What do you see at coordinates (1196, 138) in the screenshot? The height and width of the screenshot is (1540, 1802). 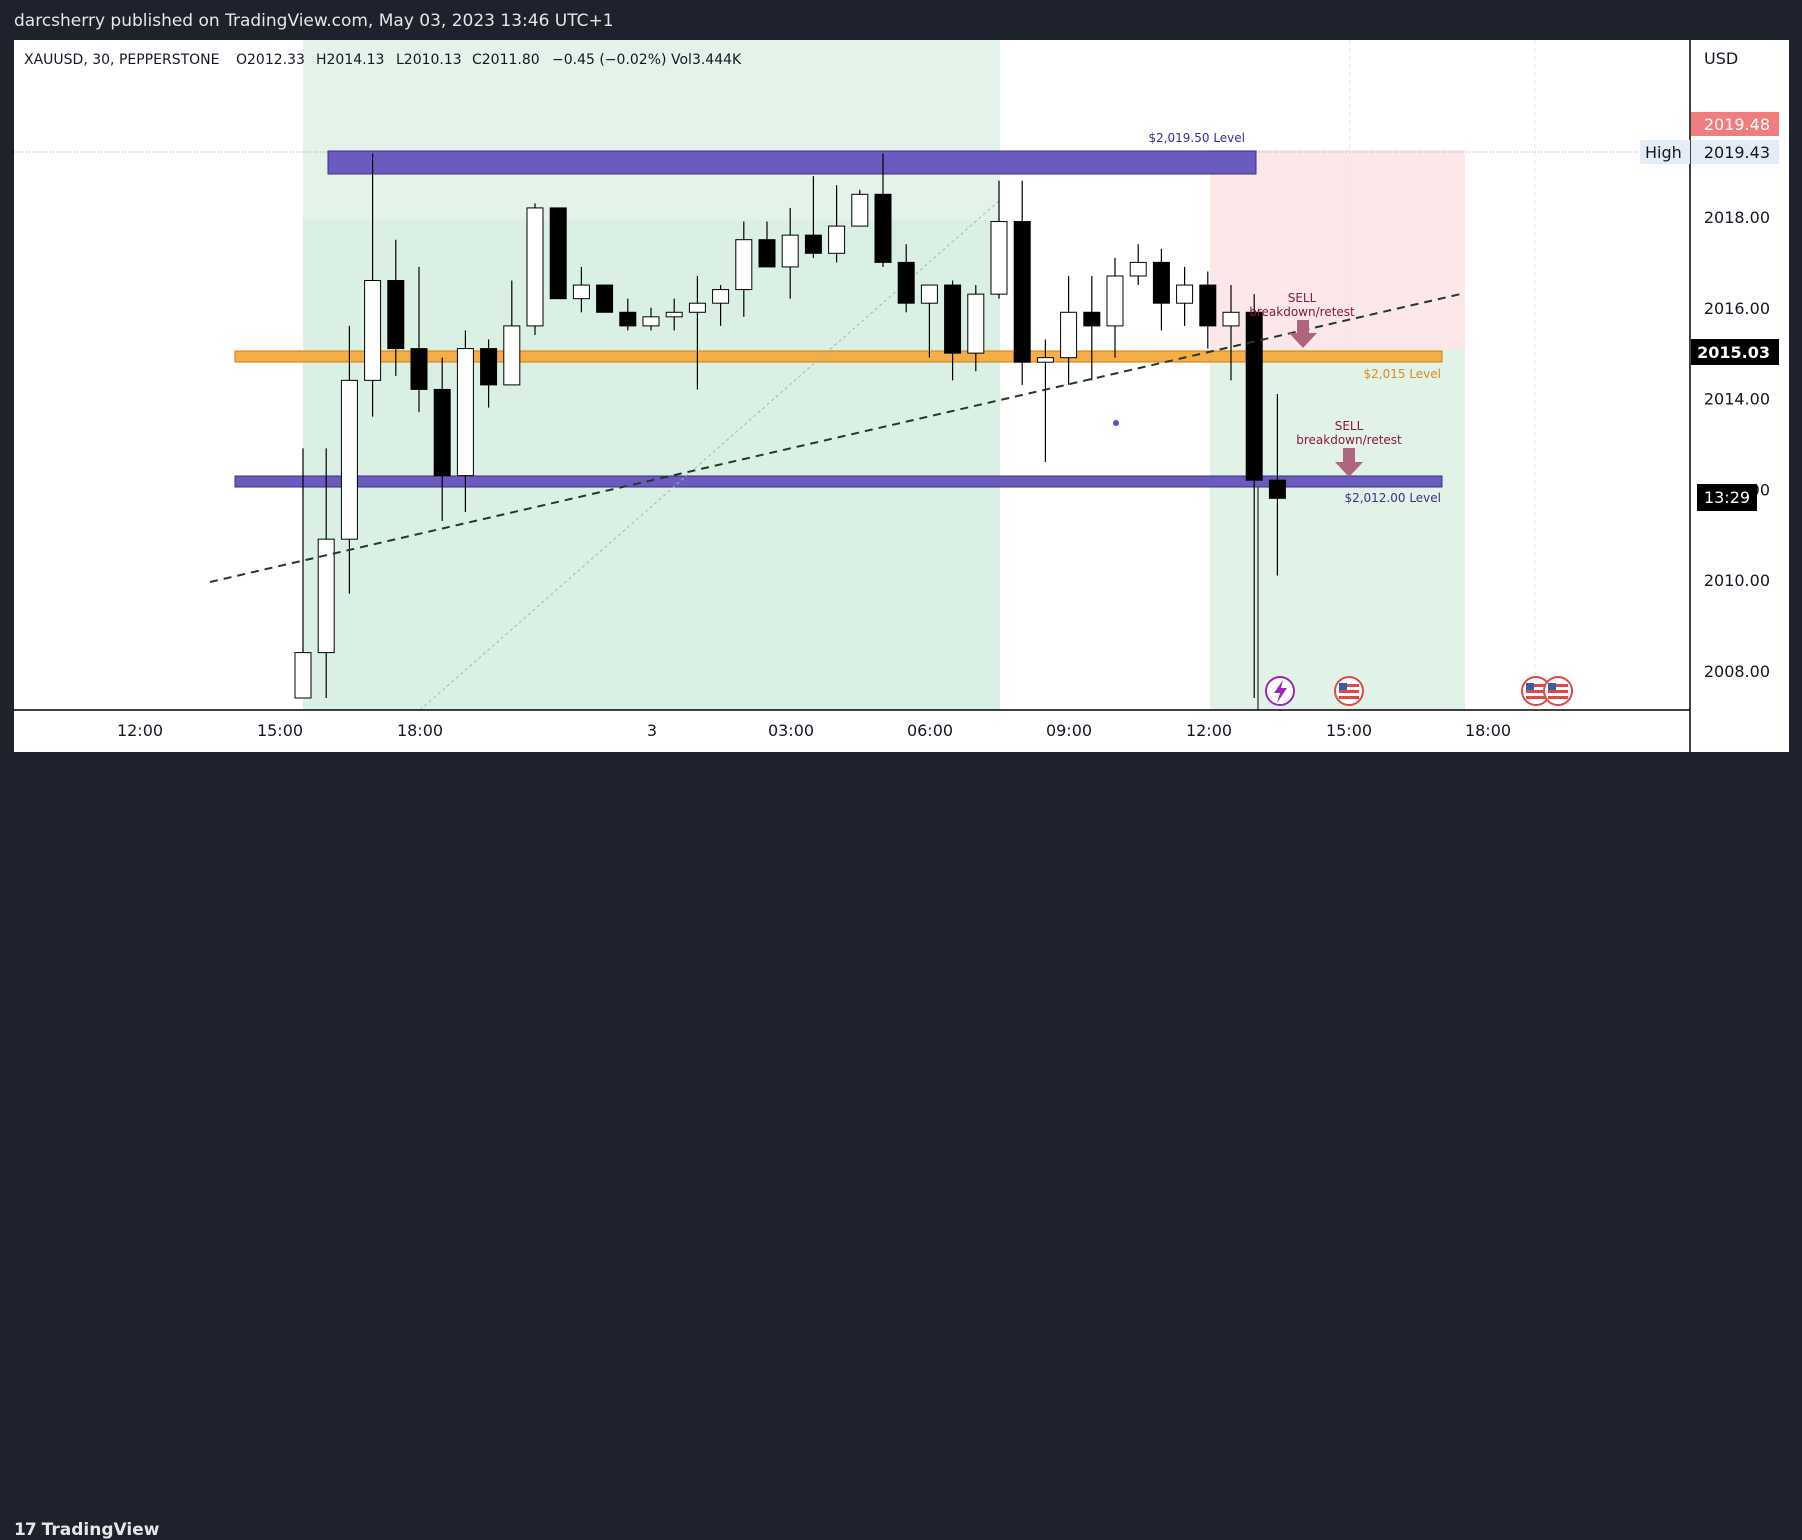 I see `level-top-label: $2,019.50 Level` at bounding box center [1196, 138].